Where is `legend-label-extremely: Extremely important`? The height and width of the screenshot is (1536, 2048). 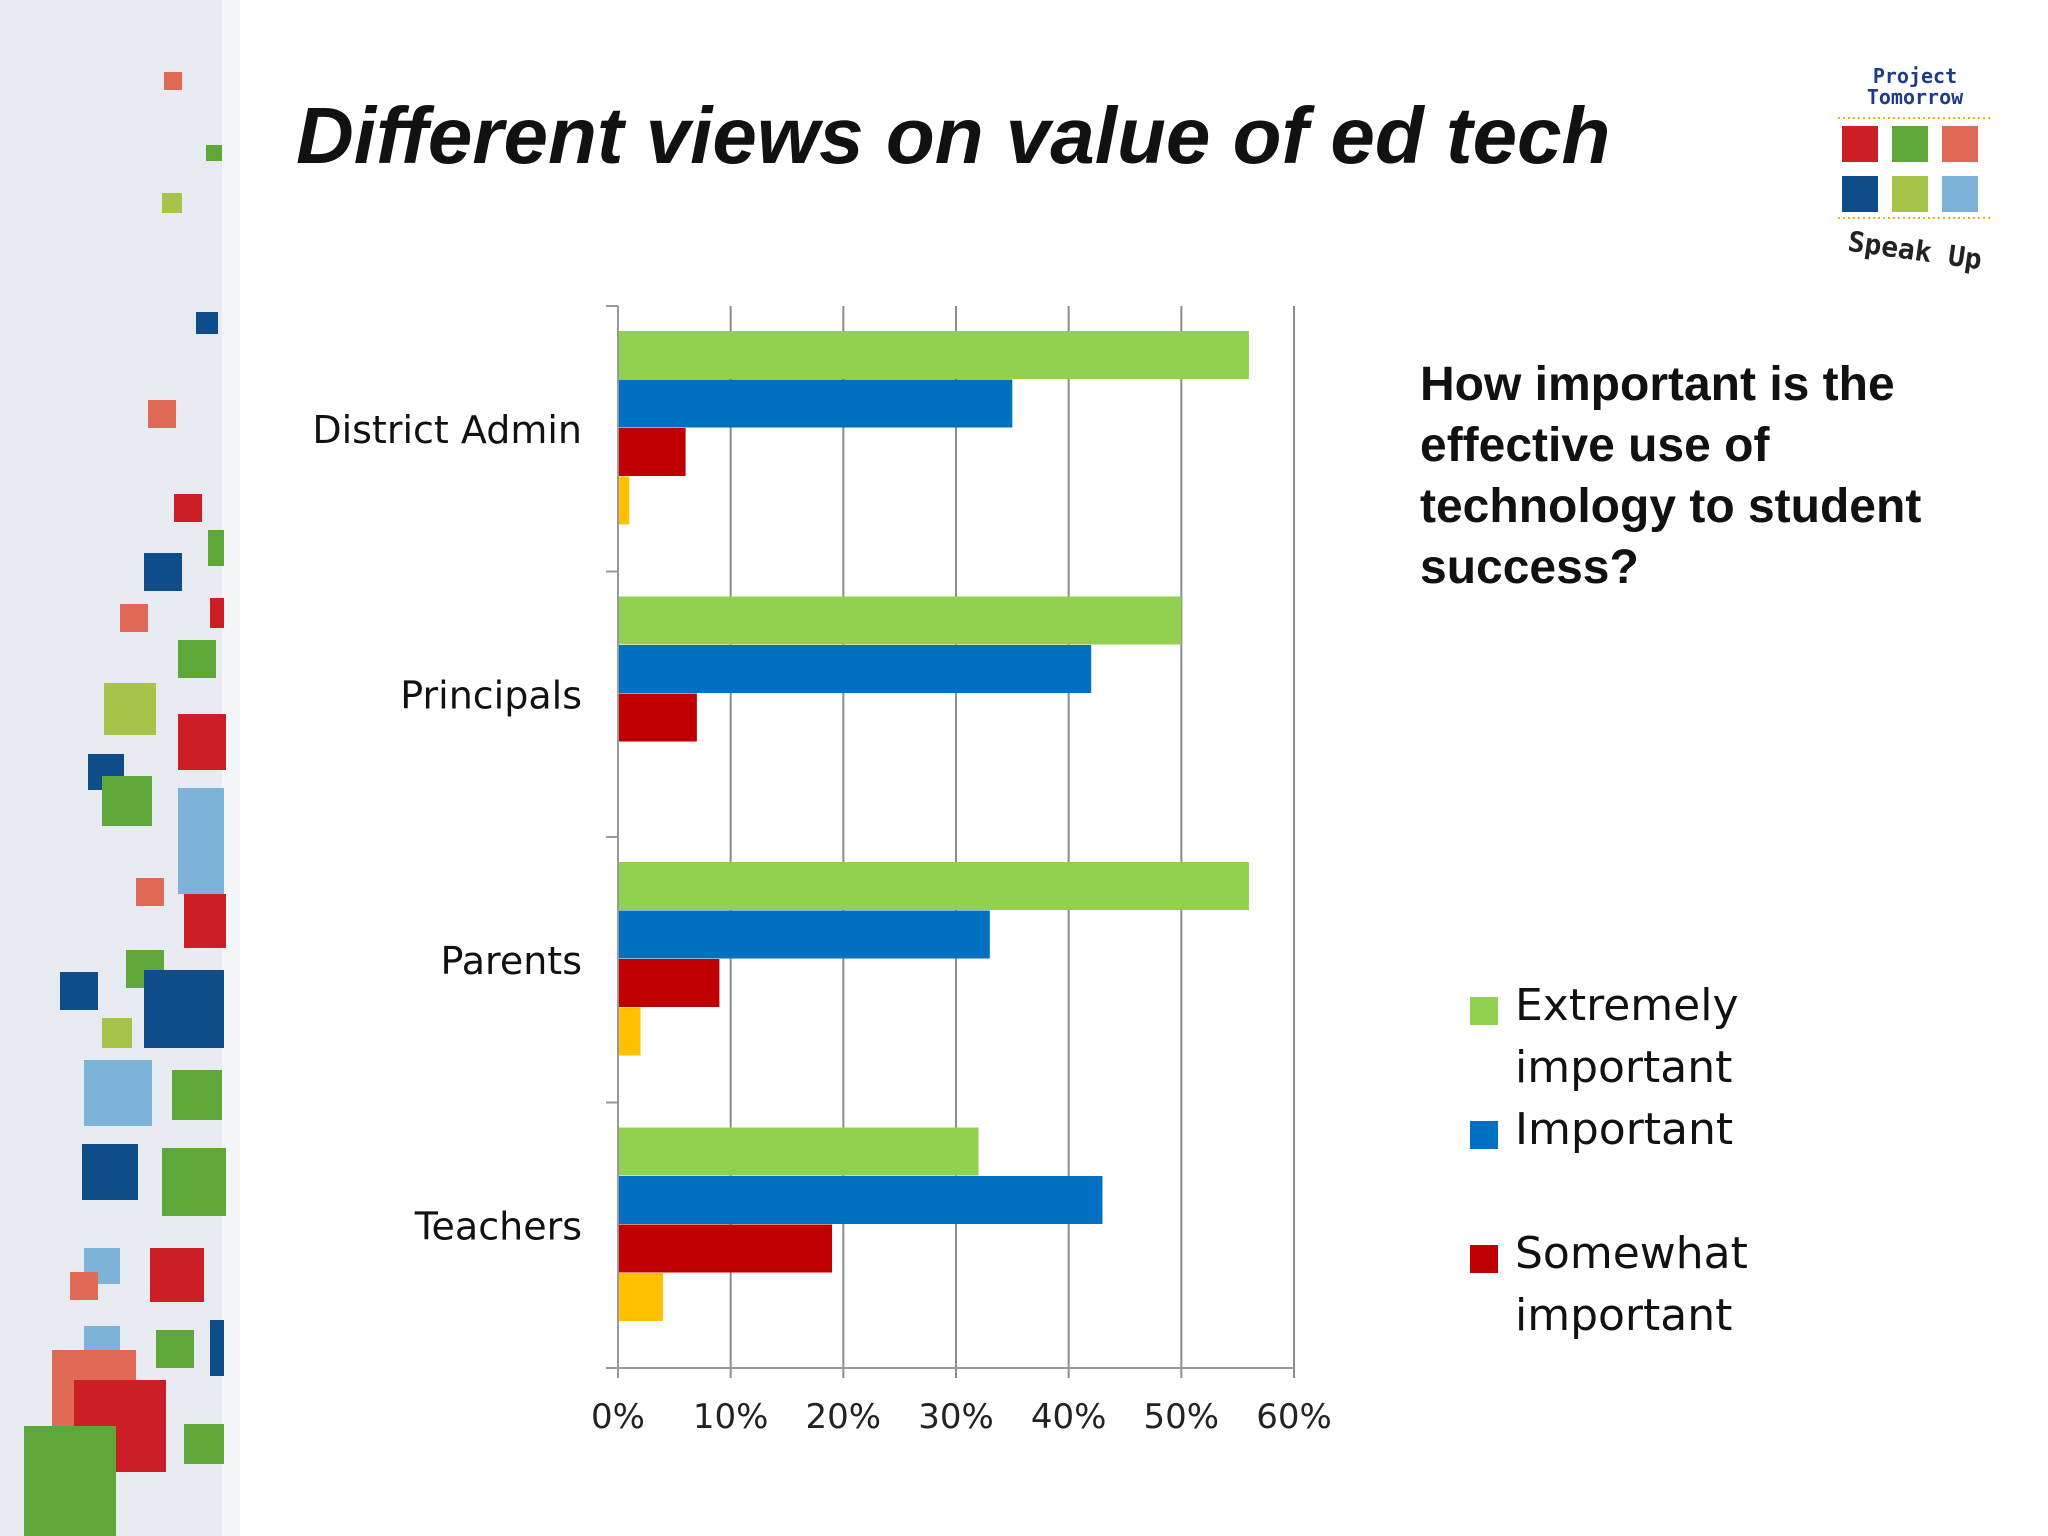 legend-label-extremely: Extremely important is located at coordinates (1627, 1036).